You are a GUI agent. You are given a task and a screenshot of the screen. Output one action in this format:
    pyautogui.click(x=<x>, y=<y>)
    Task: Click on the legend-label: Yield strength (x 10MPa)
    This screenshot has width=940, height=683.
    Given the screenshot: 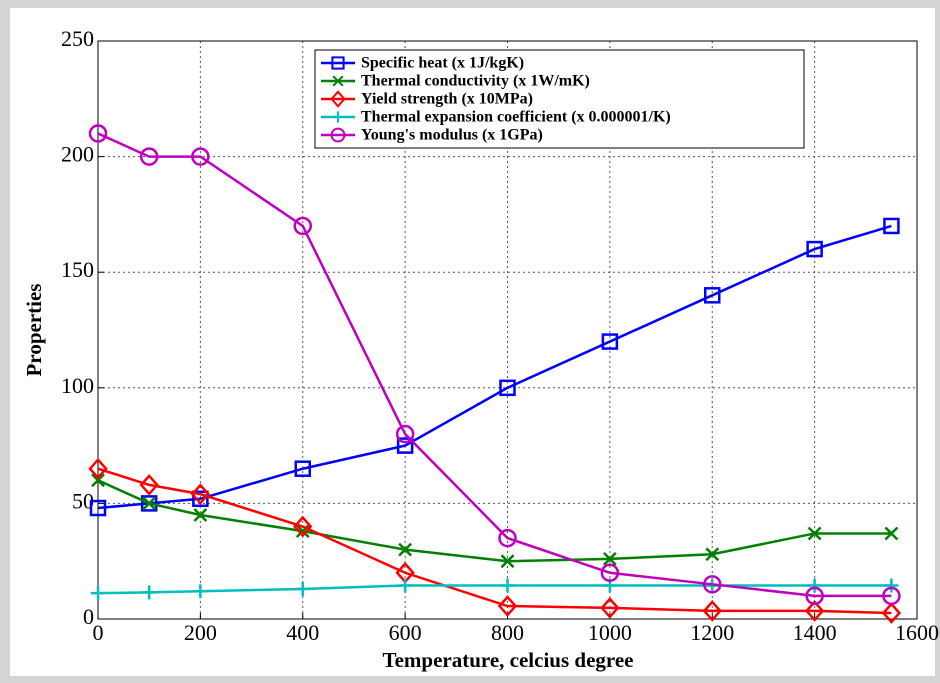 What is the action you would take?
    pyautogui.click(x=447, y=99)
    